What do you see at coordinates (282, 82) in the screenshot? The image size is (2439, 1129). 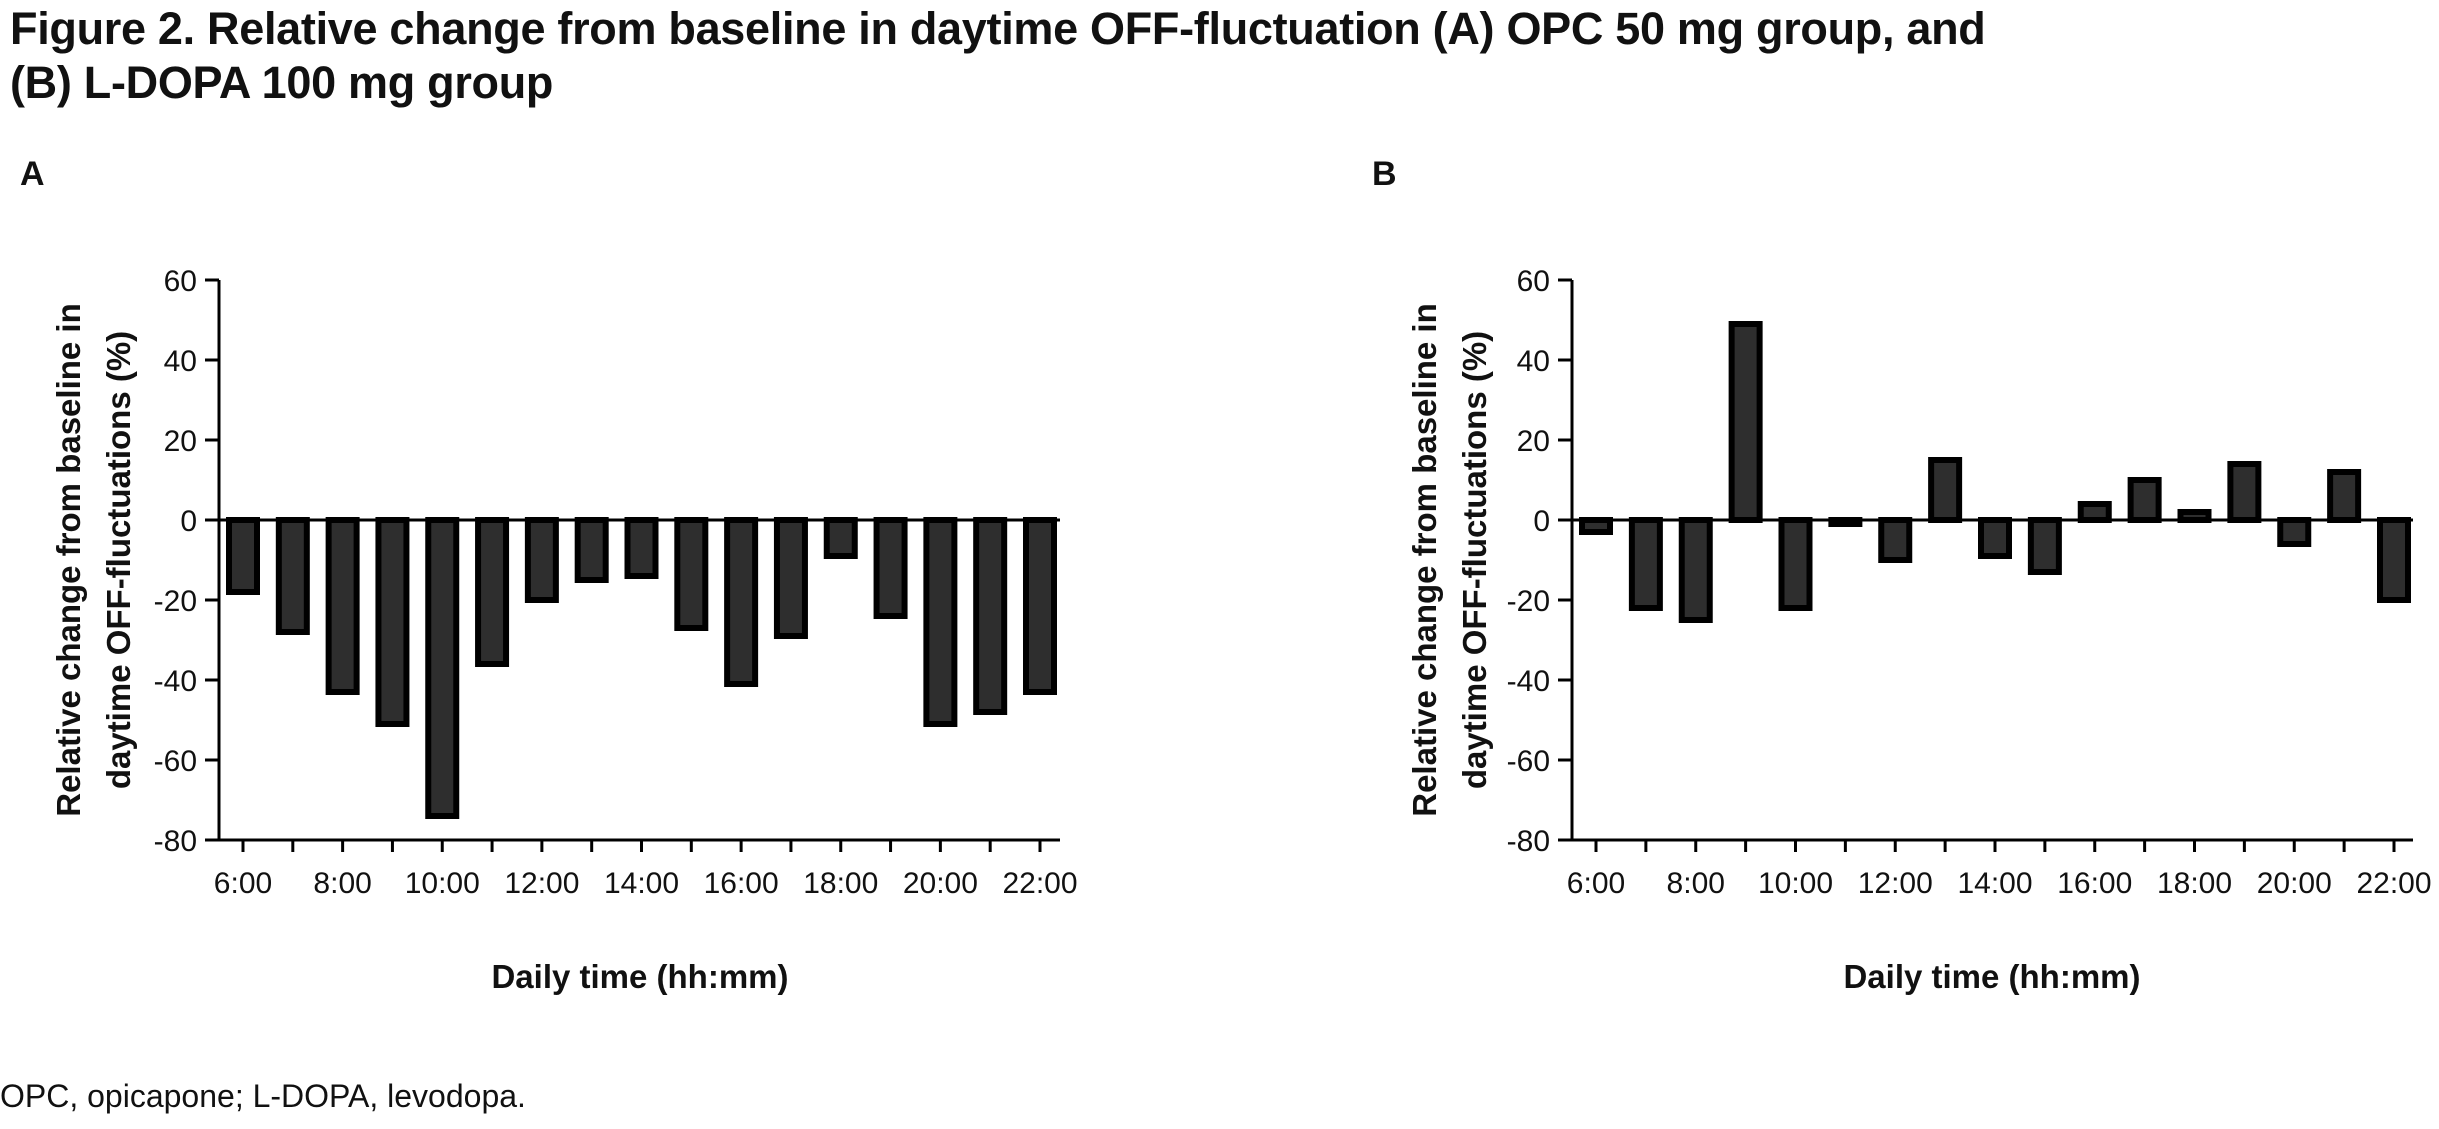 I see `figure-title-line-2: (B) L-DOPA 100 mg group` at bounding box center [282, 82].